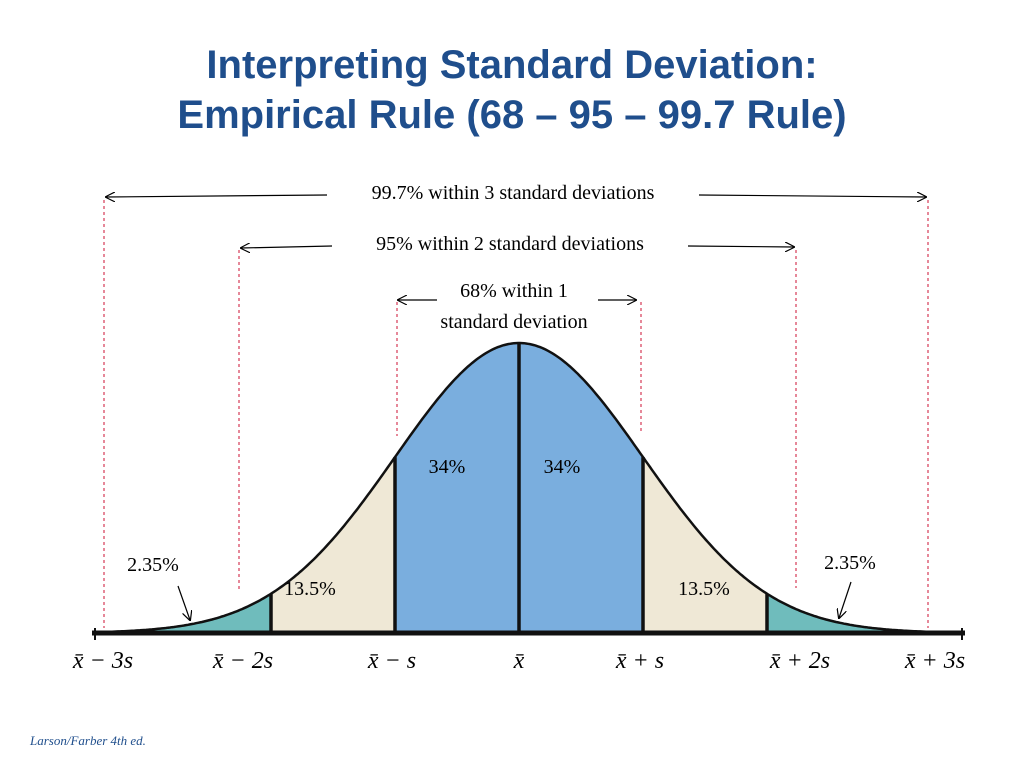 Image resolution: width=1024 pixels, height=768 pixels. What do you see at coordinates (740, 246) in the screenshot?
I see `arrow-2sd-right` at bounding box center [740, 246].